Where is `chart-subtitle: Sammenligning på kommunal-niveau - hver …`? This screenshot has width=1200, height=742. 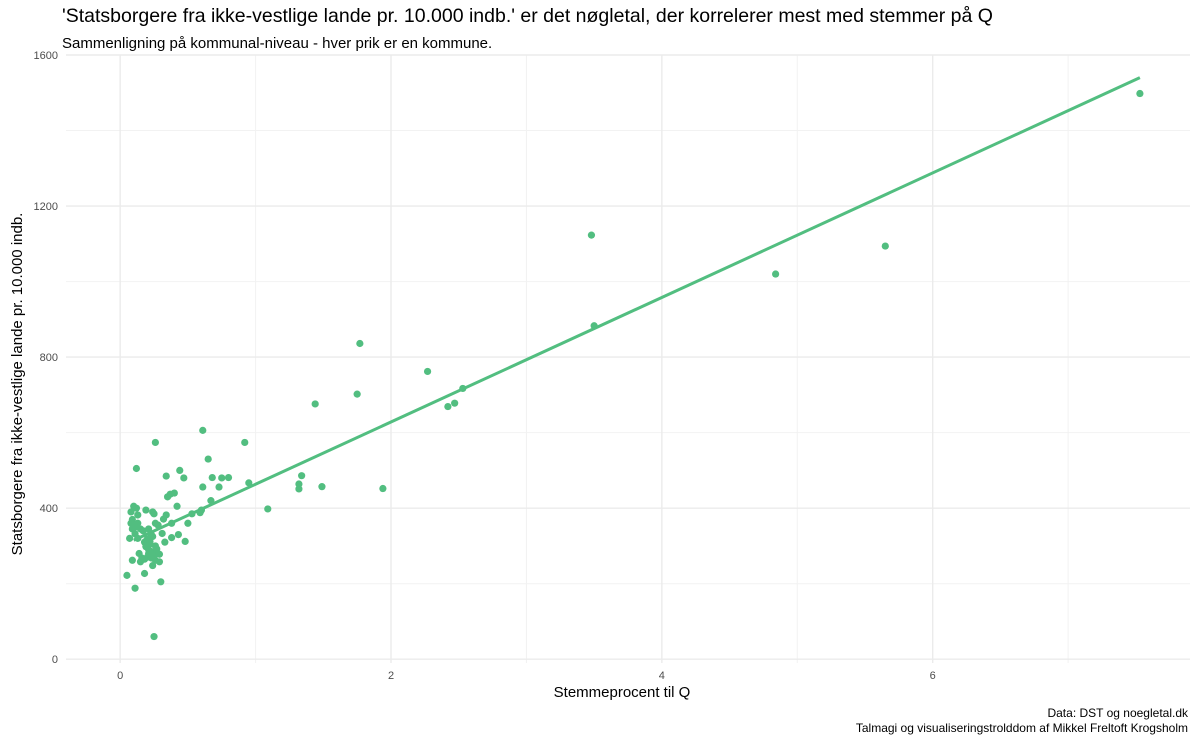 chart-subtitle: Sammenligning på kommunal-niveau - hver … is located at coordinates (277, 43).